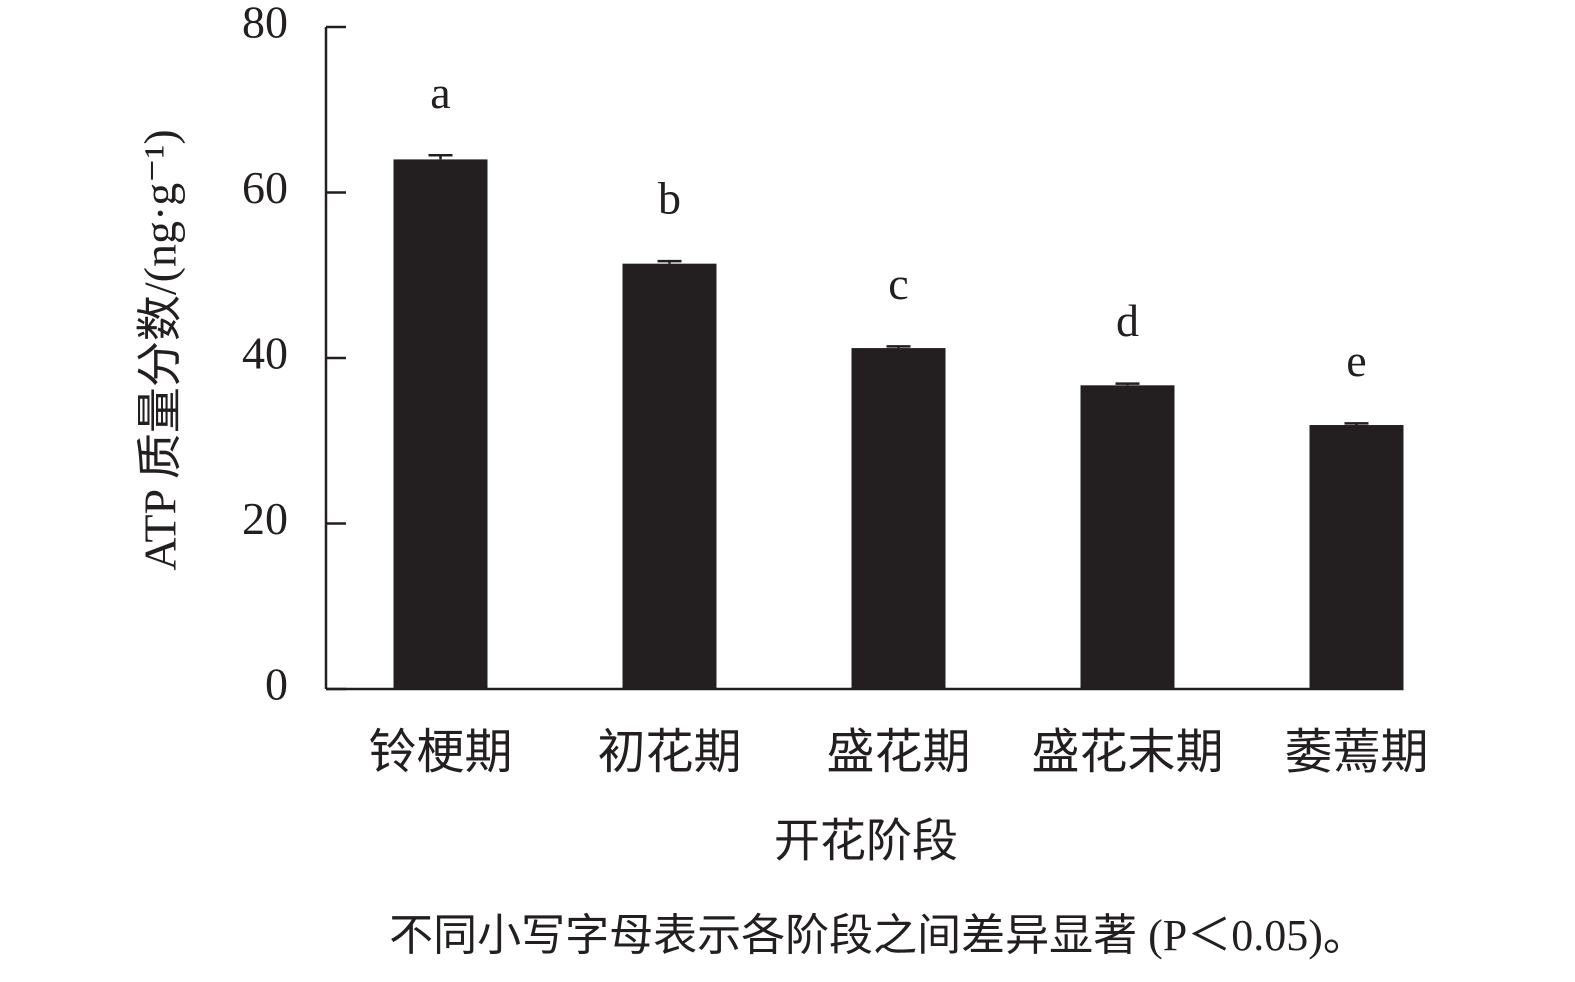 Image resolution: width=1575 pixels, height=982 pixels. I want to click on y-tick-label: 40, so click(265, 353).